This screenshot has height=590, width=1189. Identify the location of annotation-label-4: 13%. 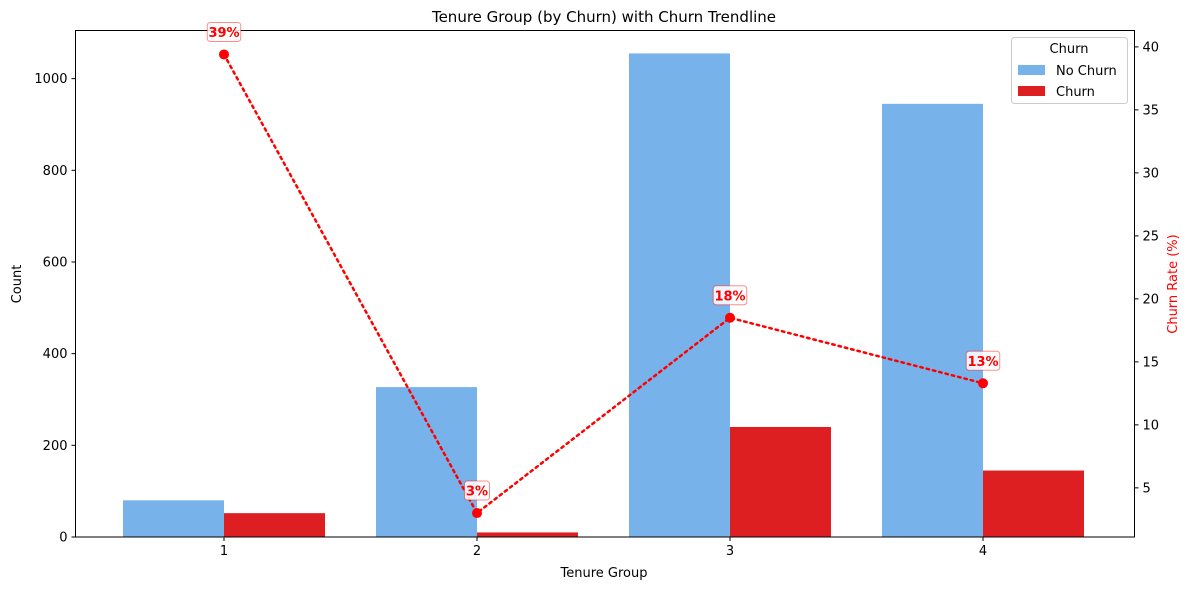
(982, 362).